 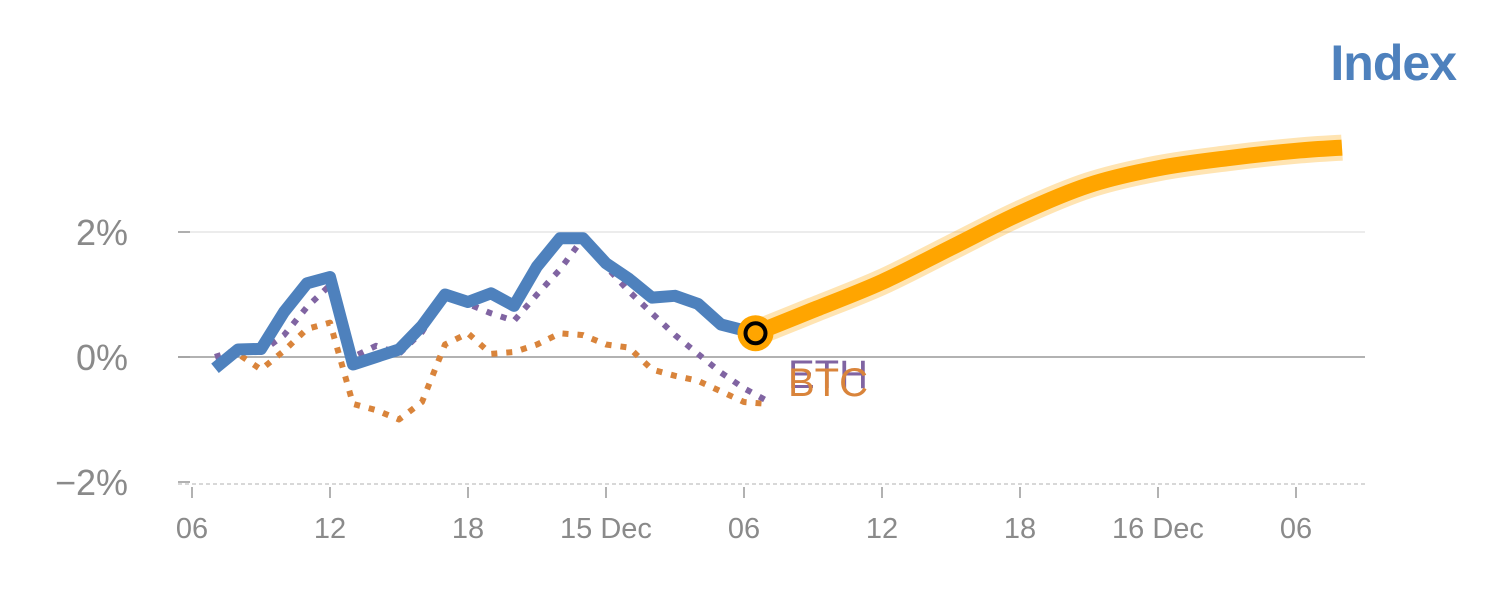 I want to click on eth-series-line, so click(x=491, y=319).